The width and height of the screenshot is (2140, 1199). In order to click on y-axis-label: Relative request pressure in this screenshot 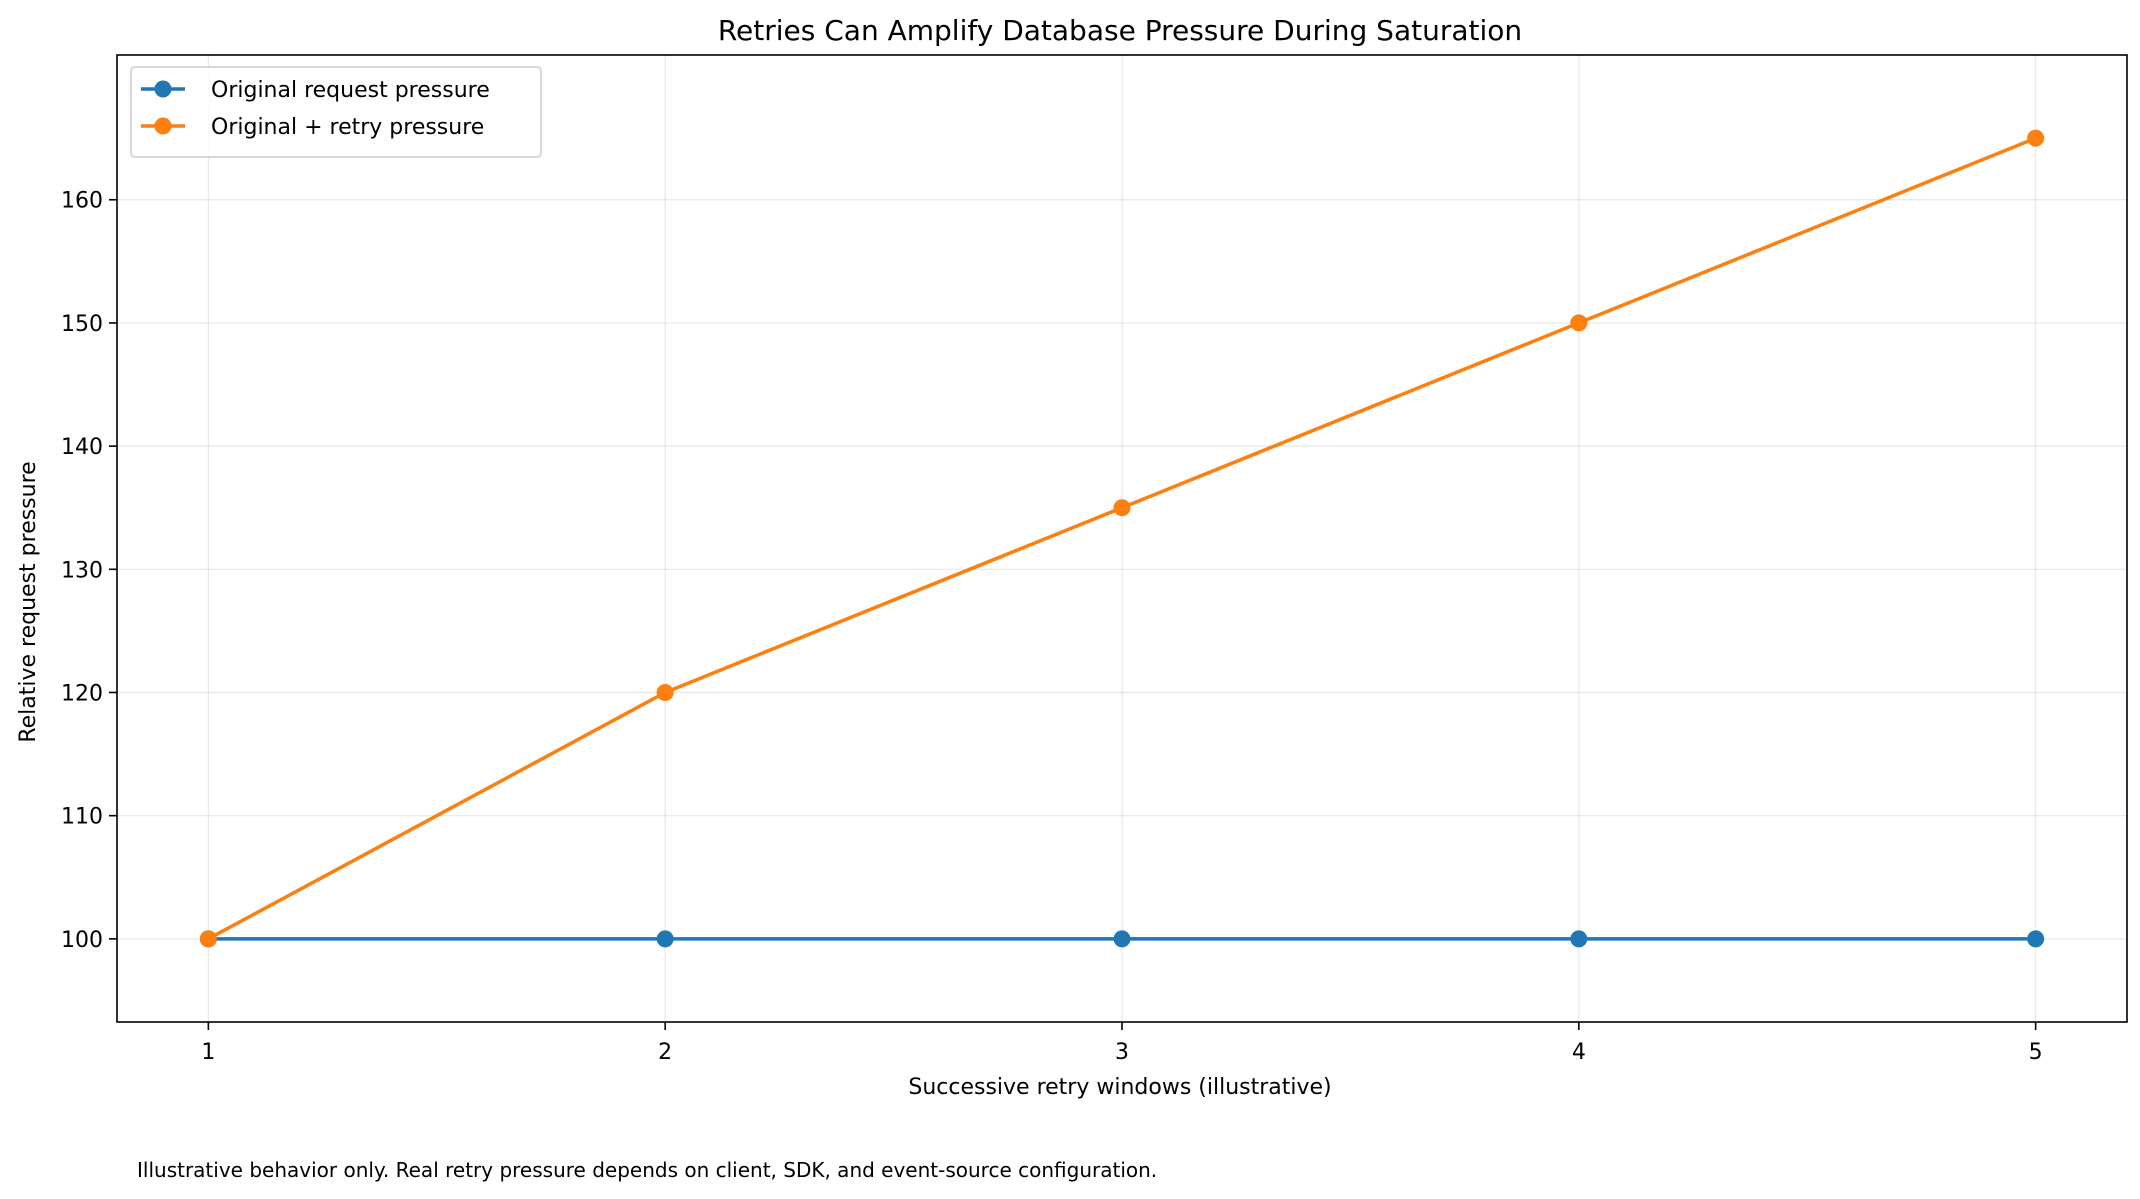, I will do `click(28, 601)`.